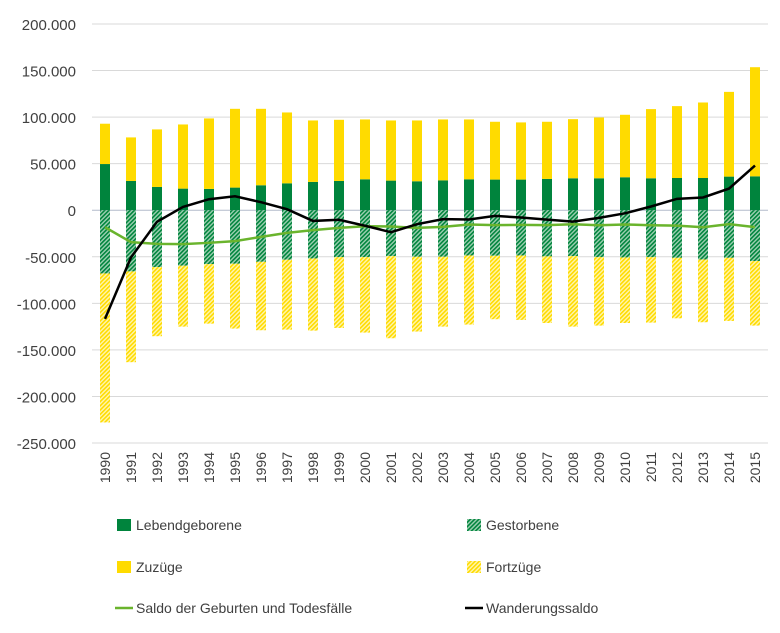  I want to click on x-tick-label: 2012, so click(677, 467).